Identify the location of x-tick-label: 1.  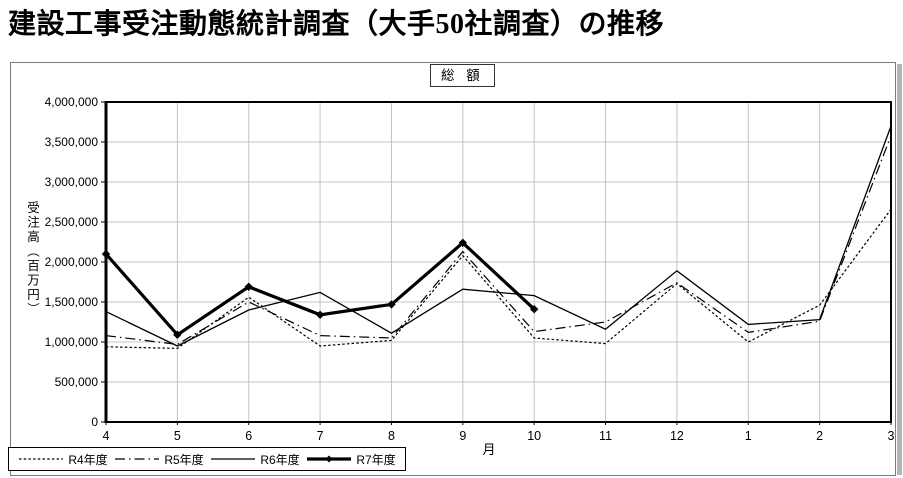
(748, 436).